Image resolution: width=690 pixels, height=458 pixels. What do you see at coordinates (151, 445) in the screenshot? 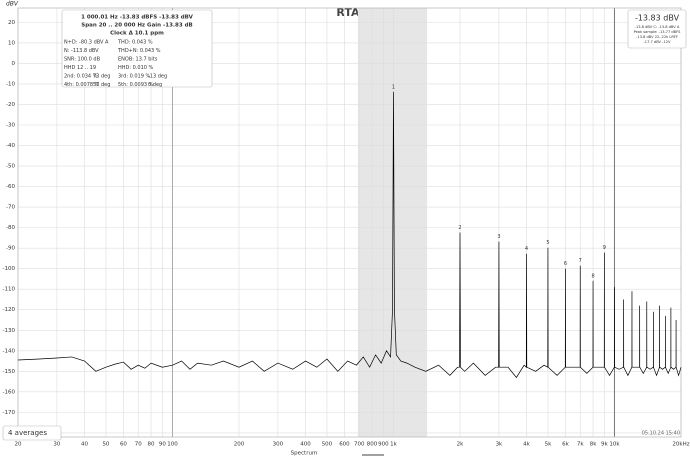
I see `x-tick-label: 80` at bounding box center [151, 445].